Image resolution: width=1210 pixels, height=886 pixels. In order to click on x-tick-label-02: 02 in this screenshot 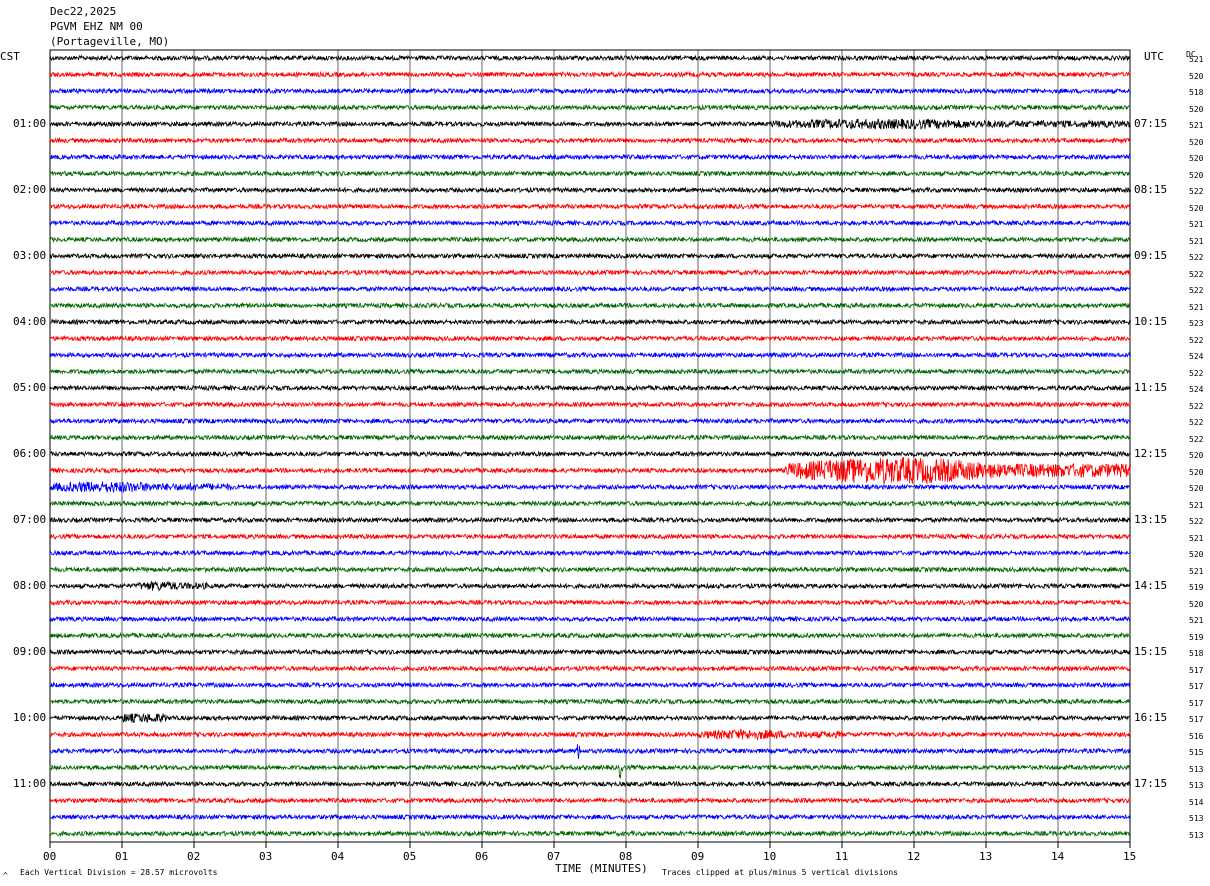, I will do `click(194, 856)`.